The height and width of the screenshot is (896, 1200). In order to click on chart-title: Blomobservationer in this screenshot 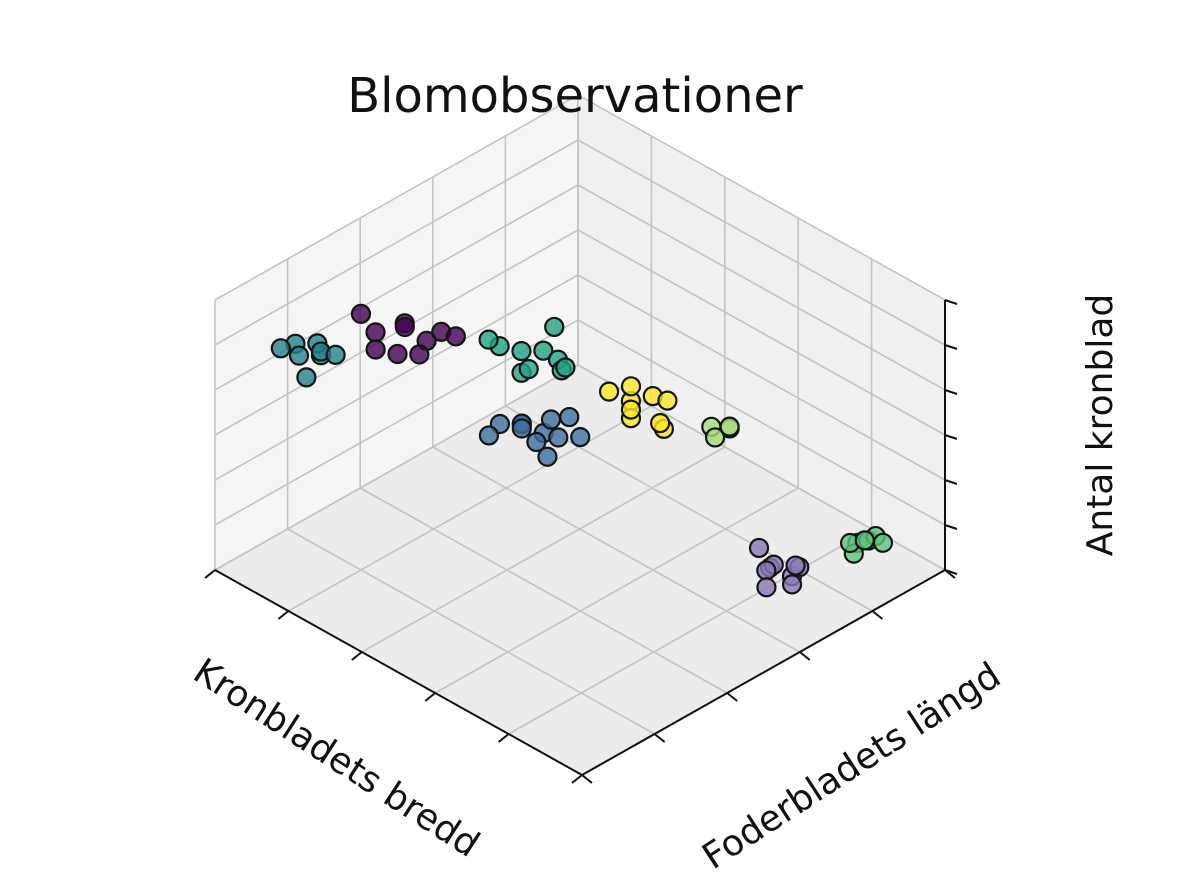, I will do `click(575, 96)`.